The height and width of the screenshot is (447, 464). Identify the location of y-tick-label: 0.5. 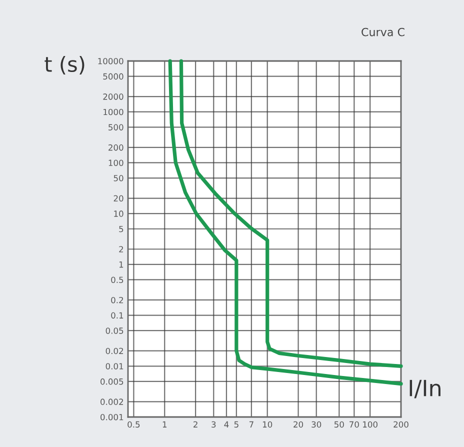
(117, 280).